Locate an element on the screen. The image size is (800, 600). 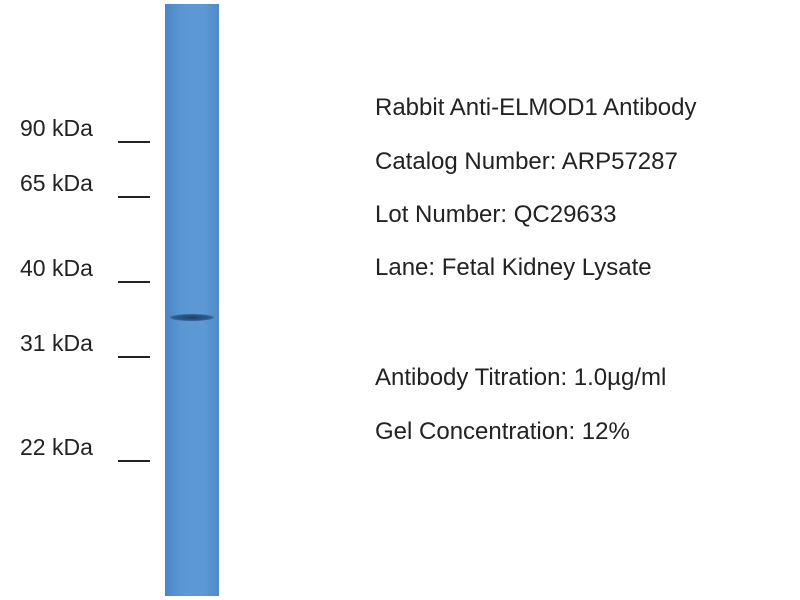
marker-label: 65 kDa is located at coordinates (56, 183).